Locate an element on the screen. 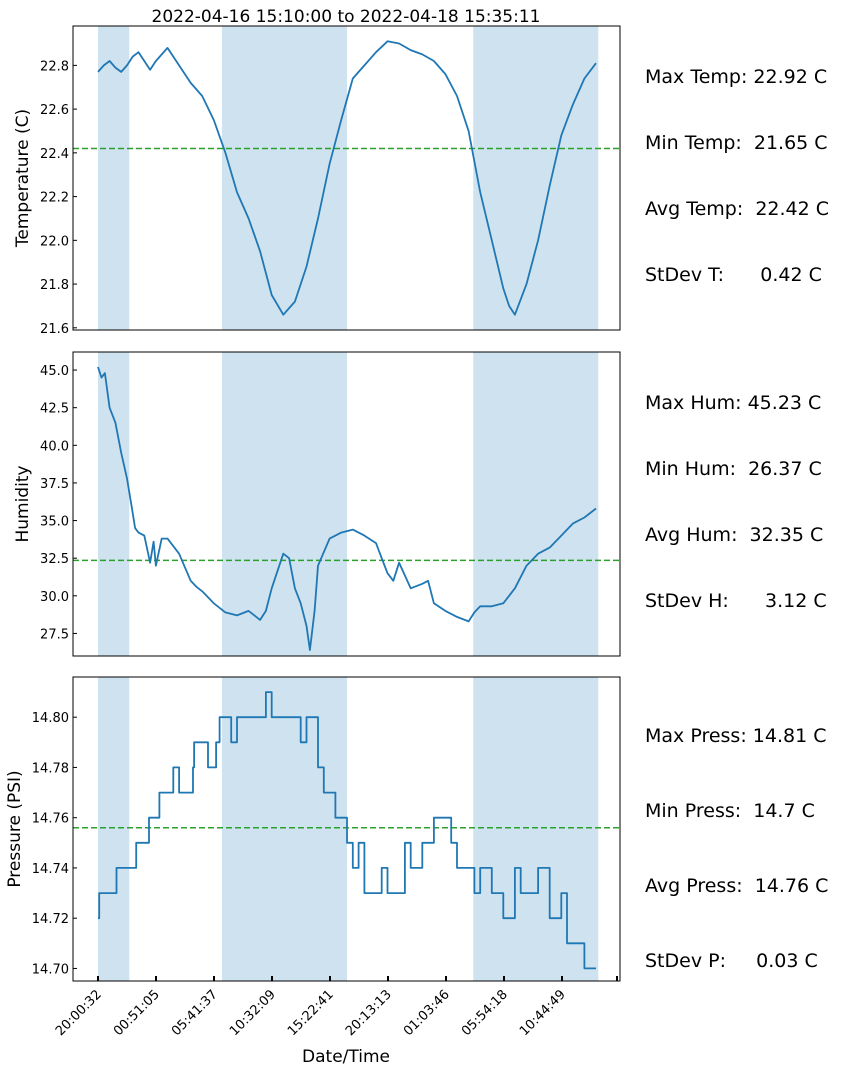  pressure-y-tick-label: 14.76 is located at coordinates (50, 819).